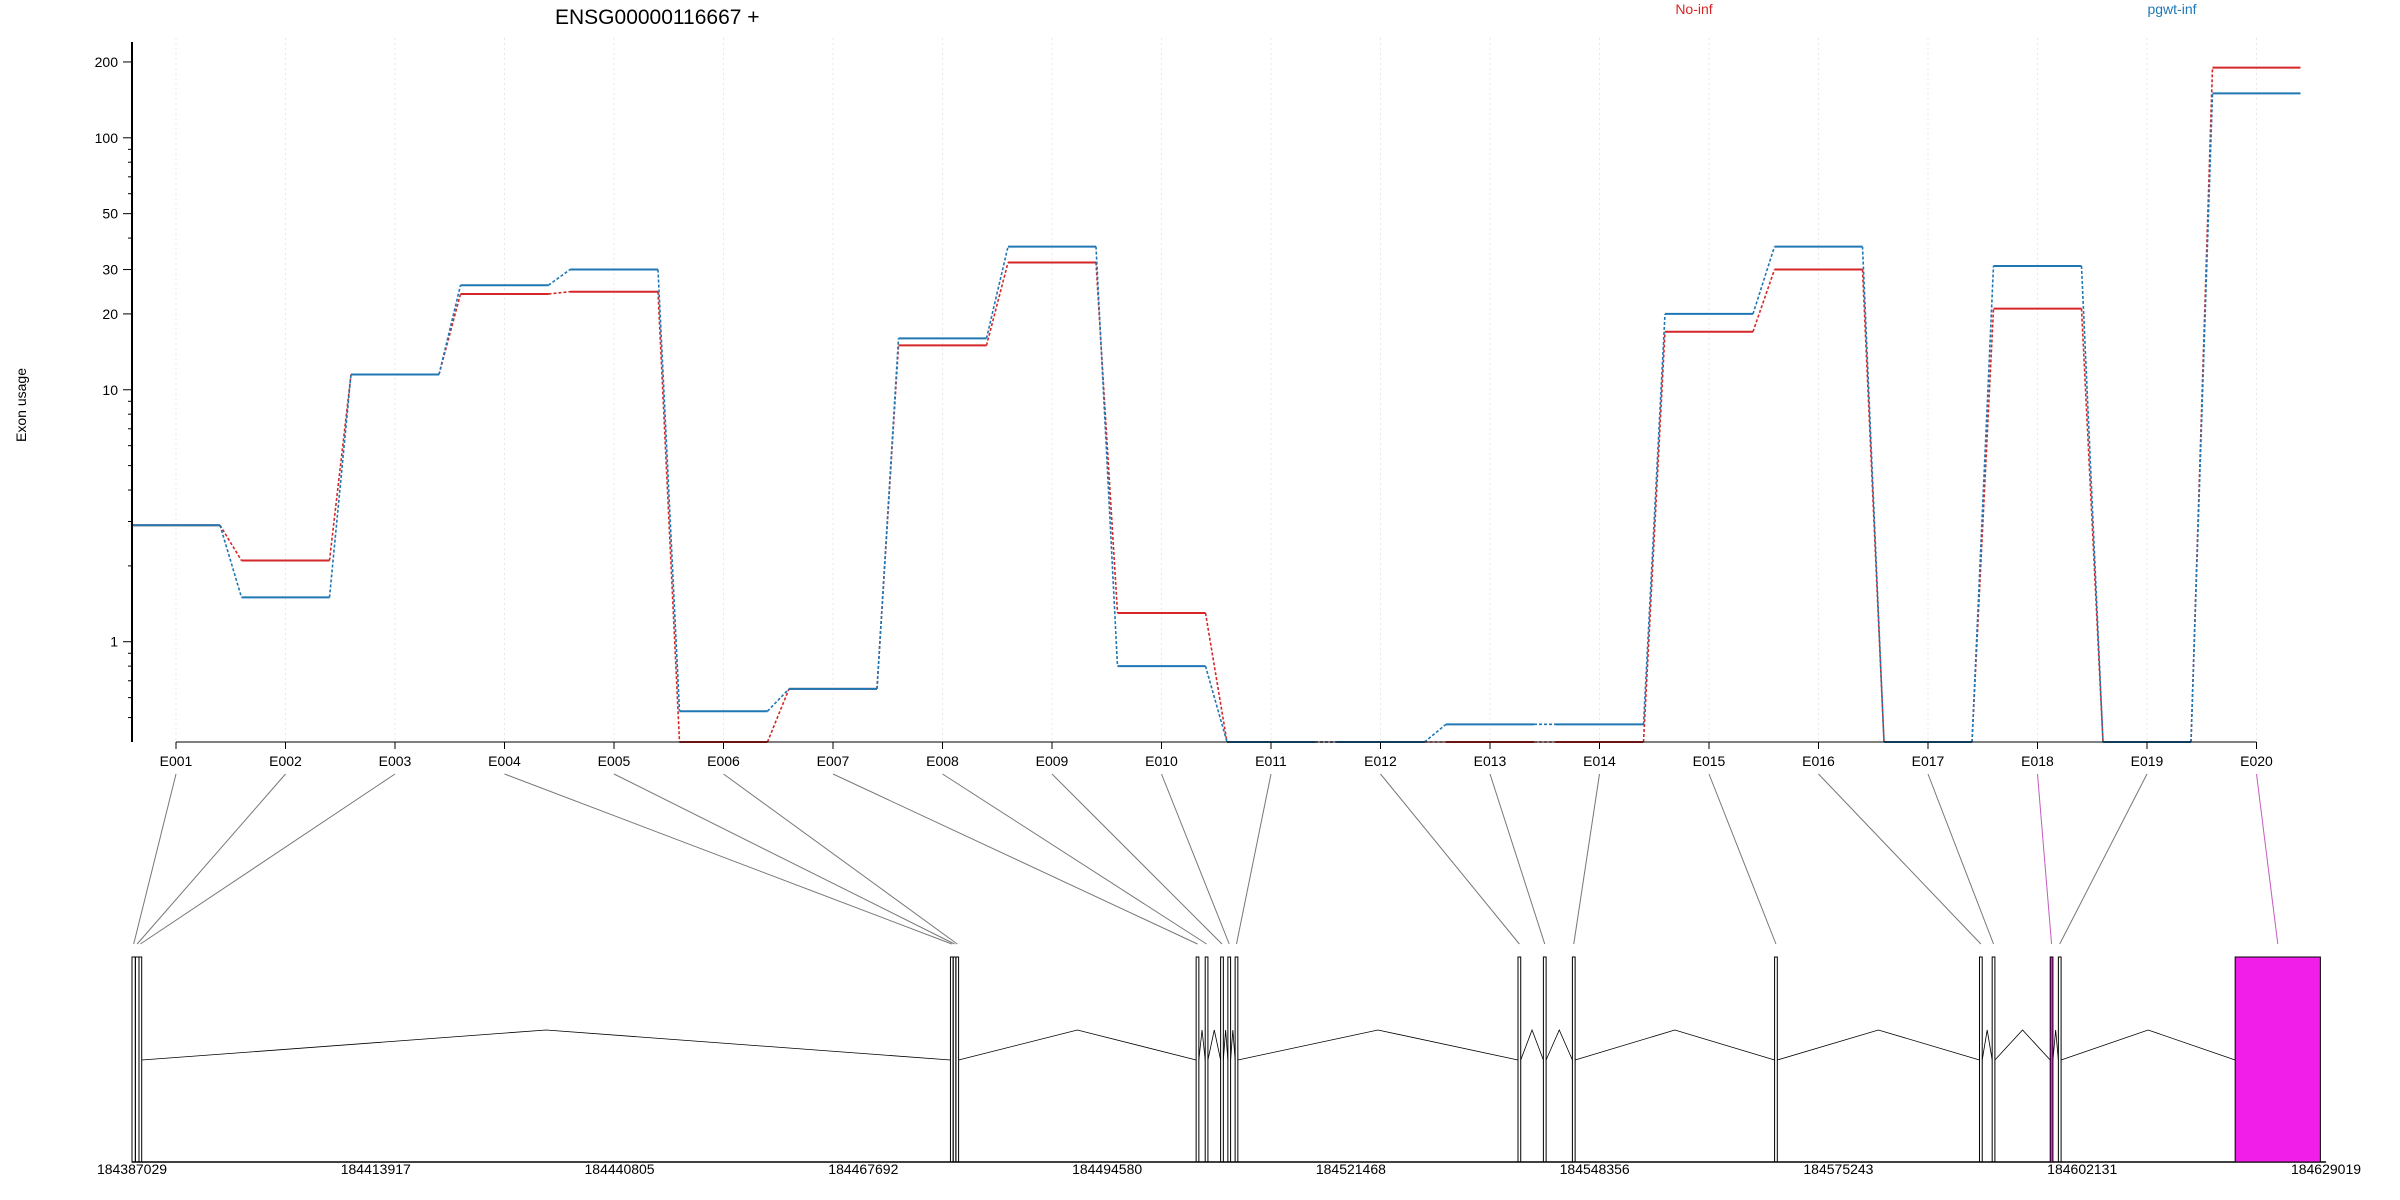 Image resolution: width=2400 pixels, height=1200 pixels. I want to click on x-tick-label: E005, so click(614, 761).